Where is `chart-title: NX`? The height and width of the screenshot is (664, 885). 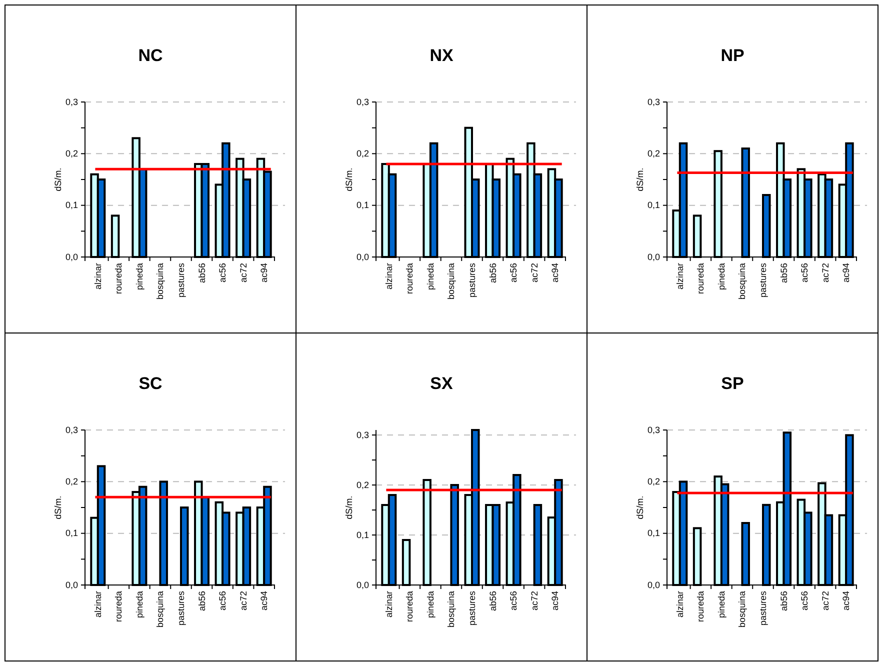
chart-title: NX is located at coordinates (442, 55).